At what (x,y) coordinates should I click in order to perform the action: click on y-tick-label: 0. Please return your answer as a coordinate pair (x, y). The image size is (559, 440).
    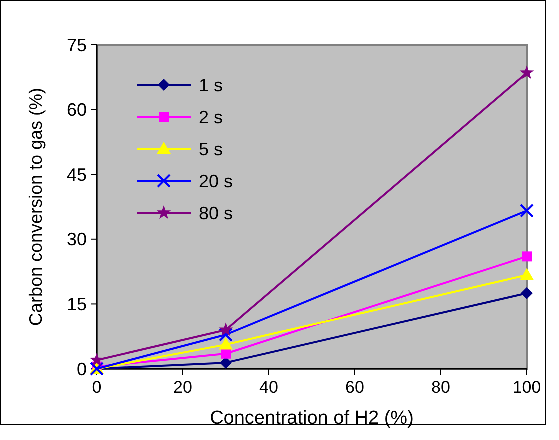
    Looking at the image, I should click on (81, 369).